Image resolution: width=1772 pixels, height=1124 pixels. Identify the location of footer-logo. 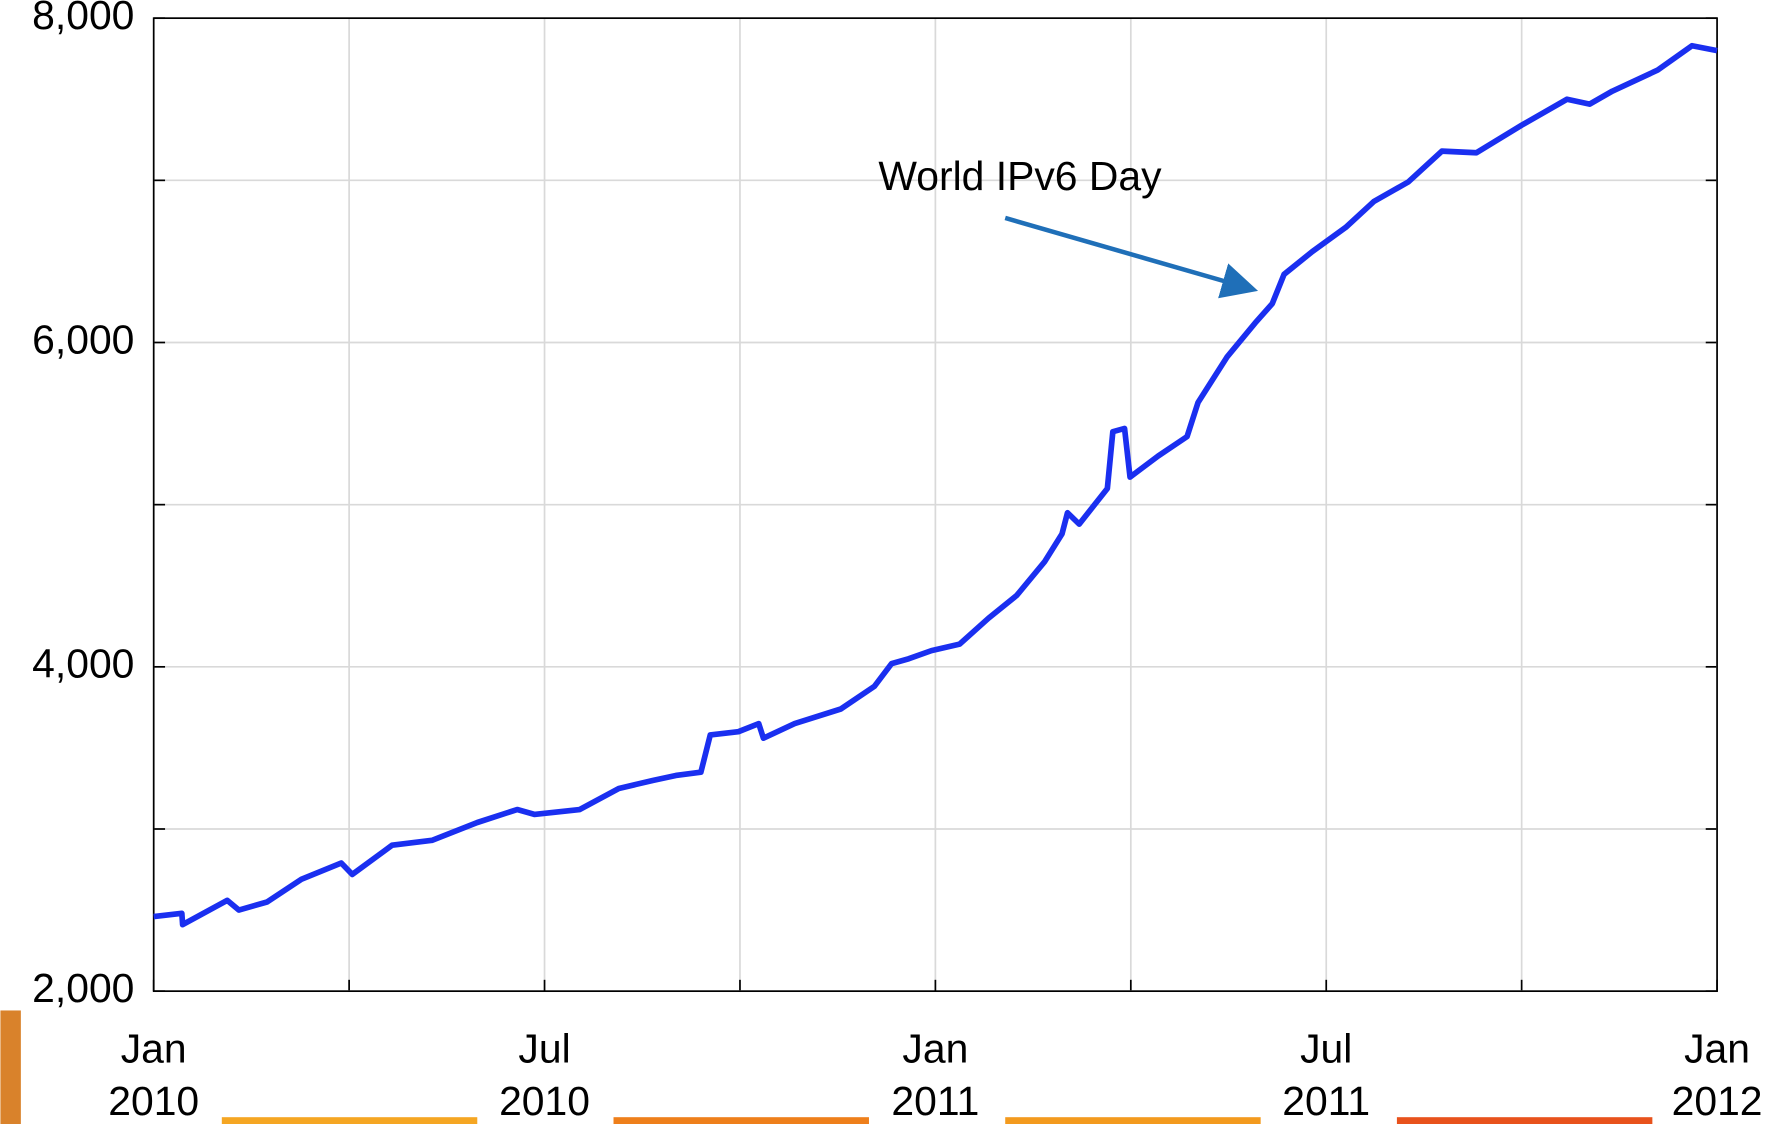
(10, 1067).